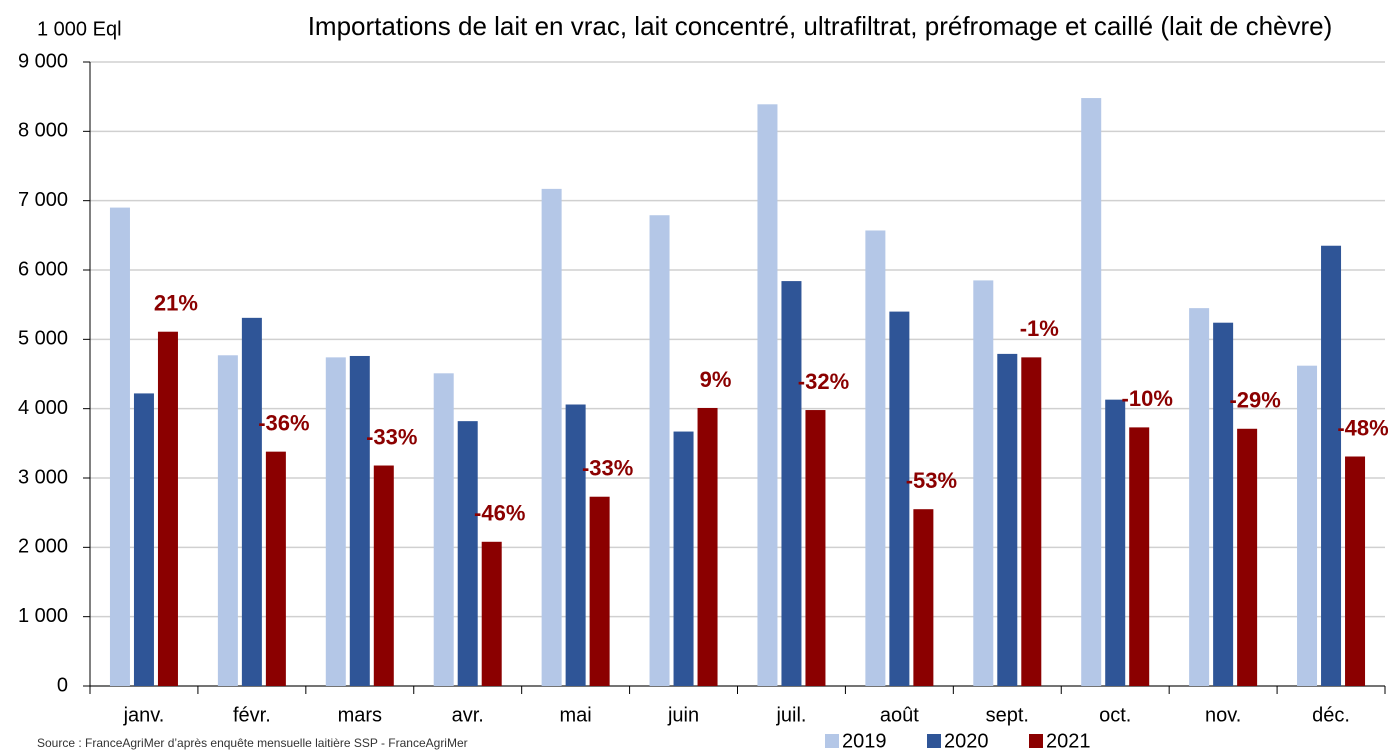 The image size is (1388, 752). What do you see at coordinates (43, 131) in the screenshot?
I see `y-tick-label: 8 000` at bounding box center [43, 131].